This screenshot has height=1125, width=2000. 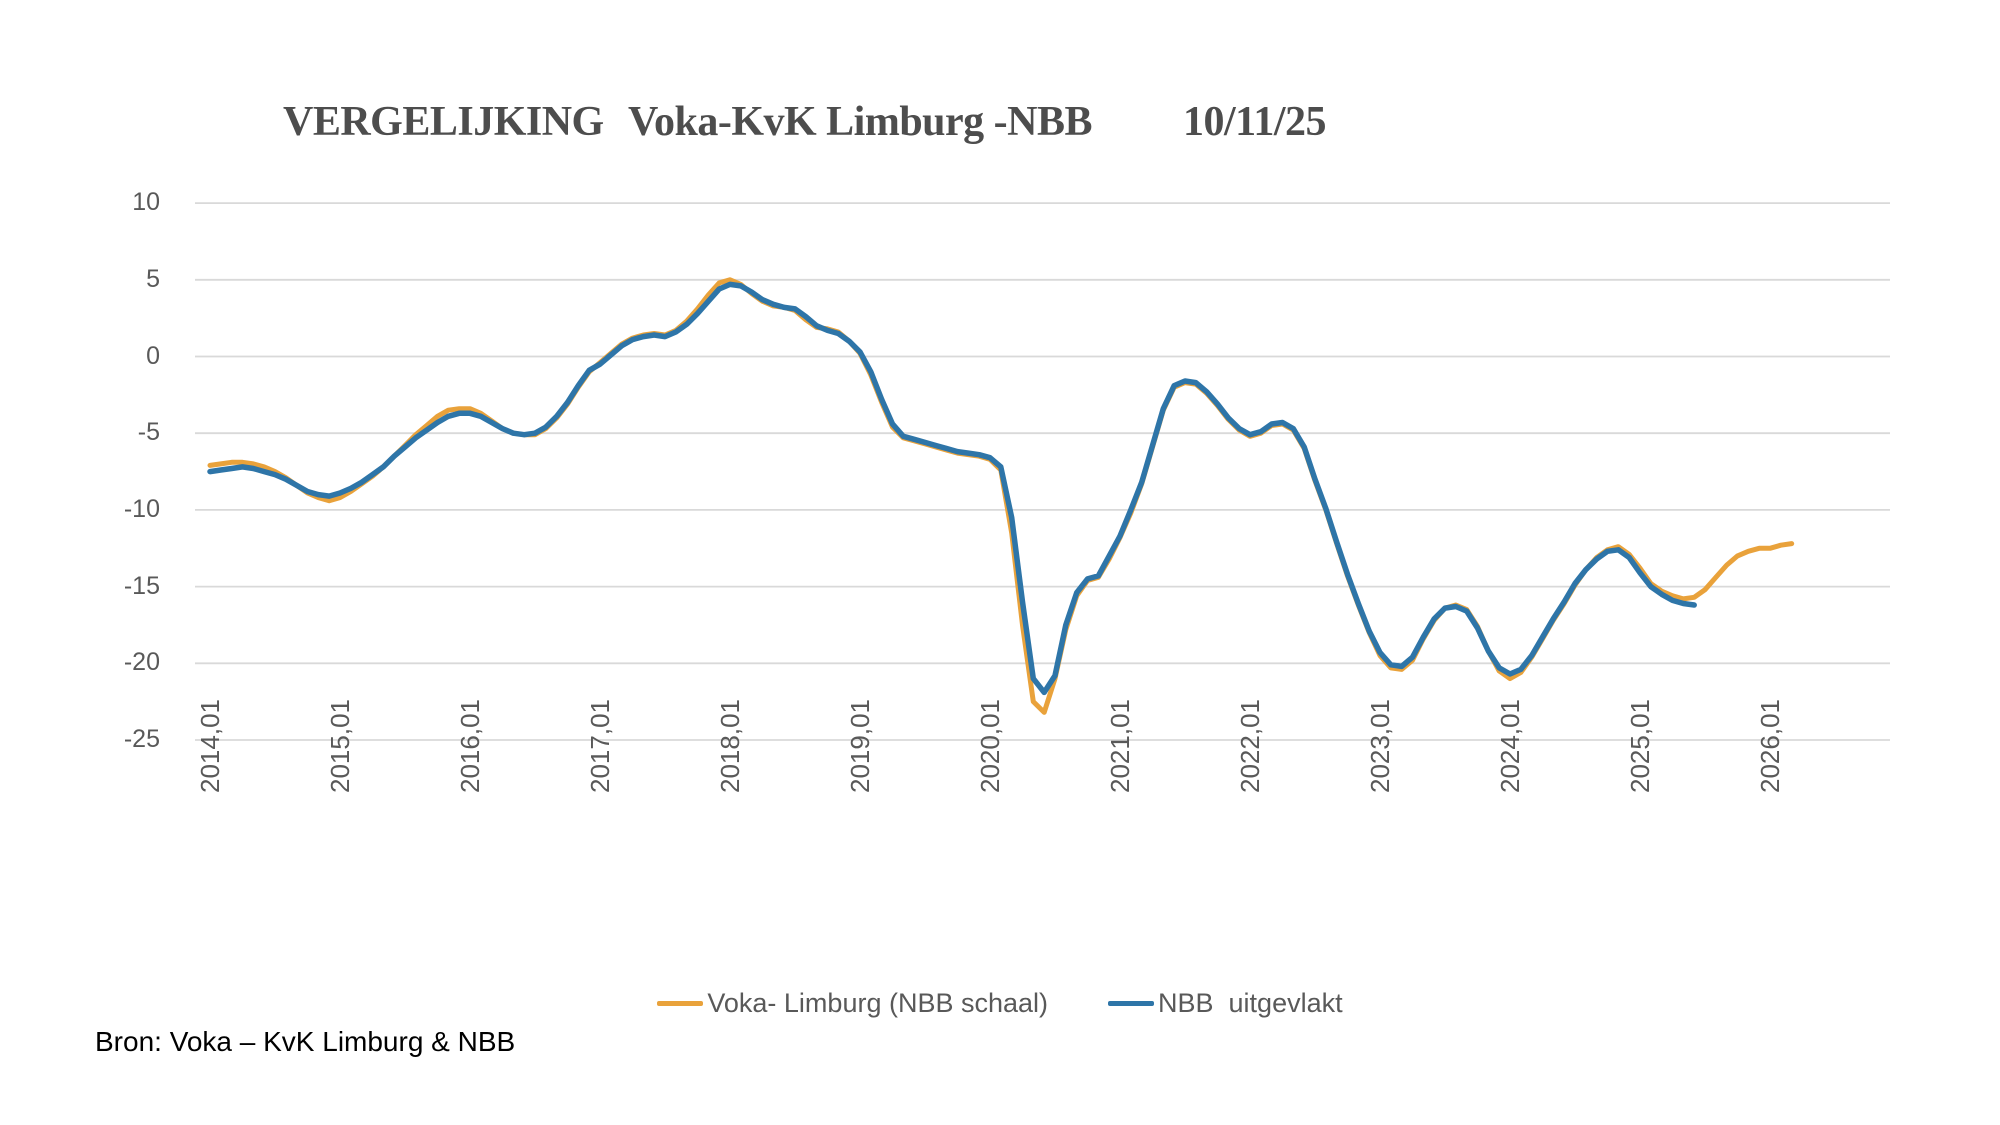 I want to click on voka-line-swatch-icon, so click(x=680, y=1003).